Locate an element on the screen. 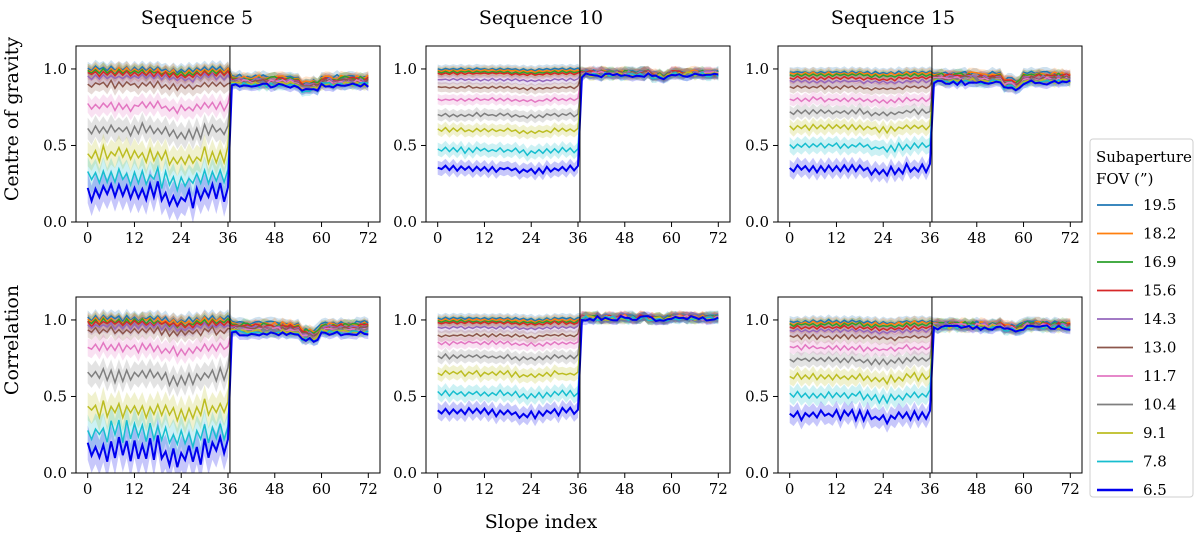 The image size is (1200, 542). column-title-sequence-15: Sequence 15 is located at coordinates (893, 18).